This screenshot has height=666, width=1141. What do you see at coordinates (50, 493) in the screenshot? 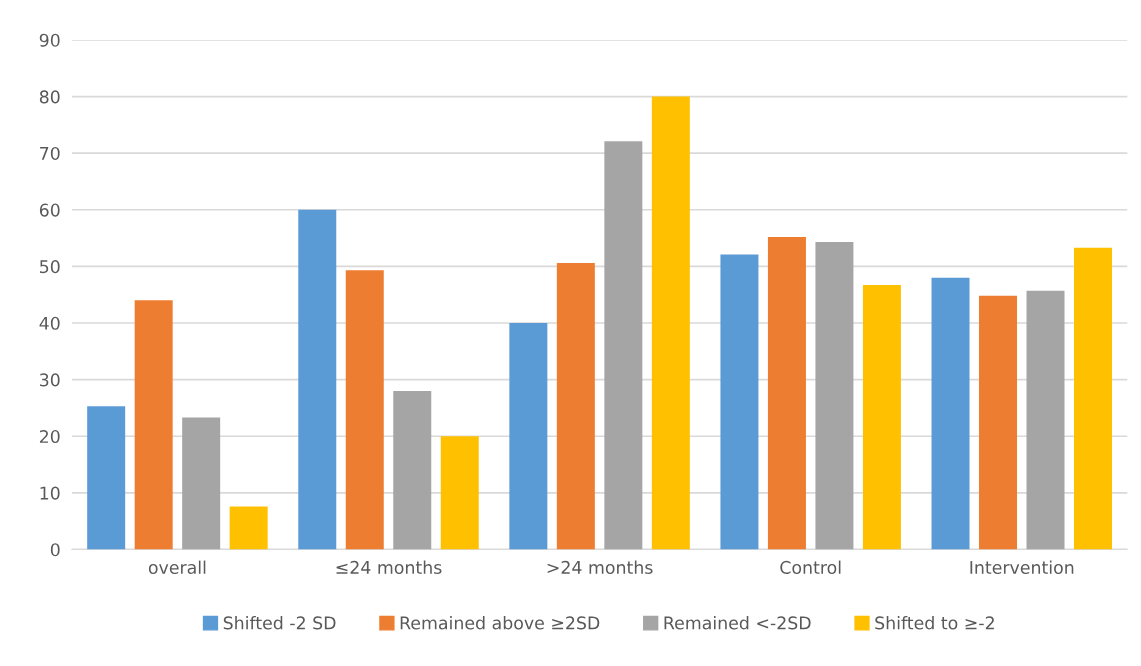
I see `y-tick-label: 10` at bounding box center [50, 493].